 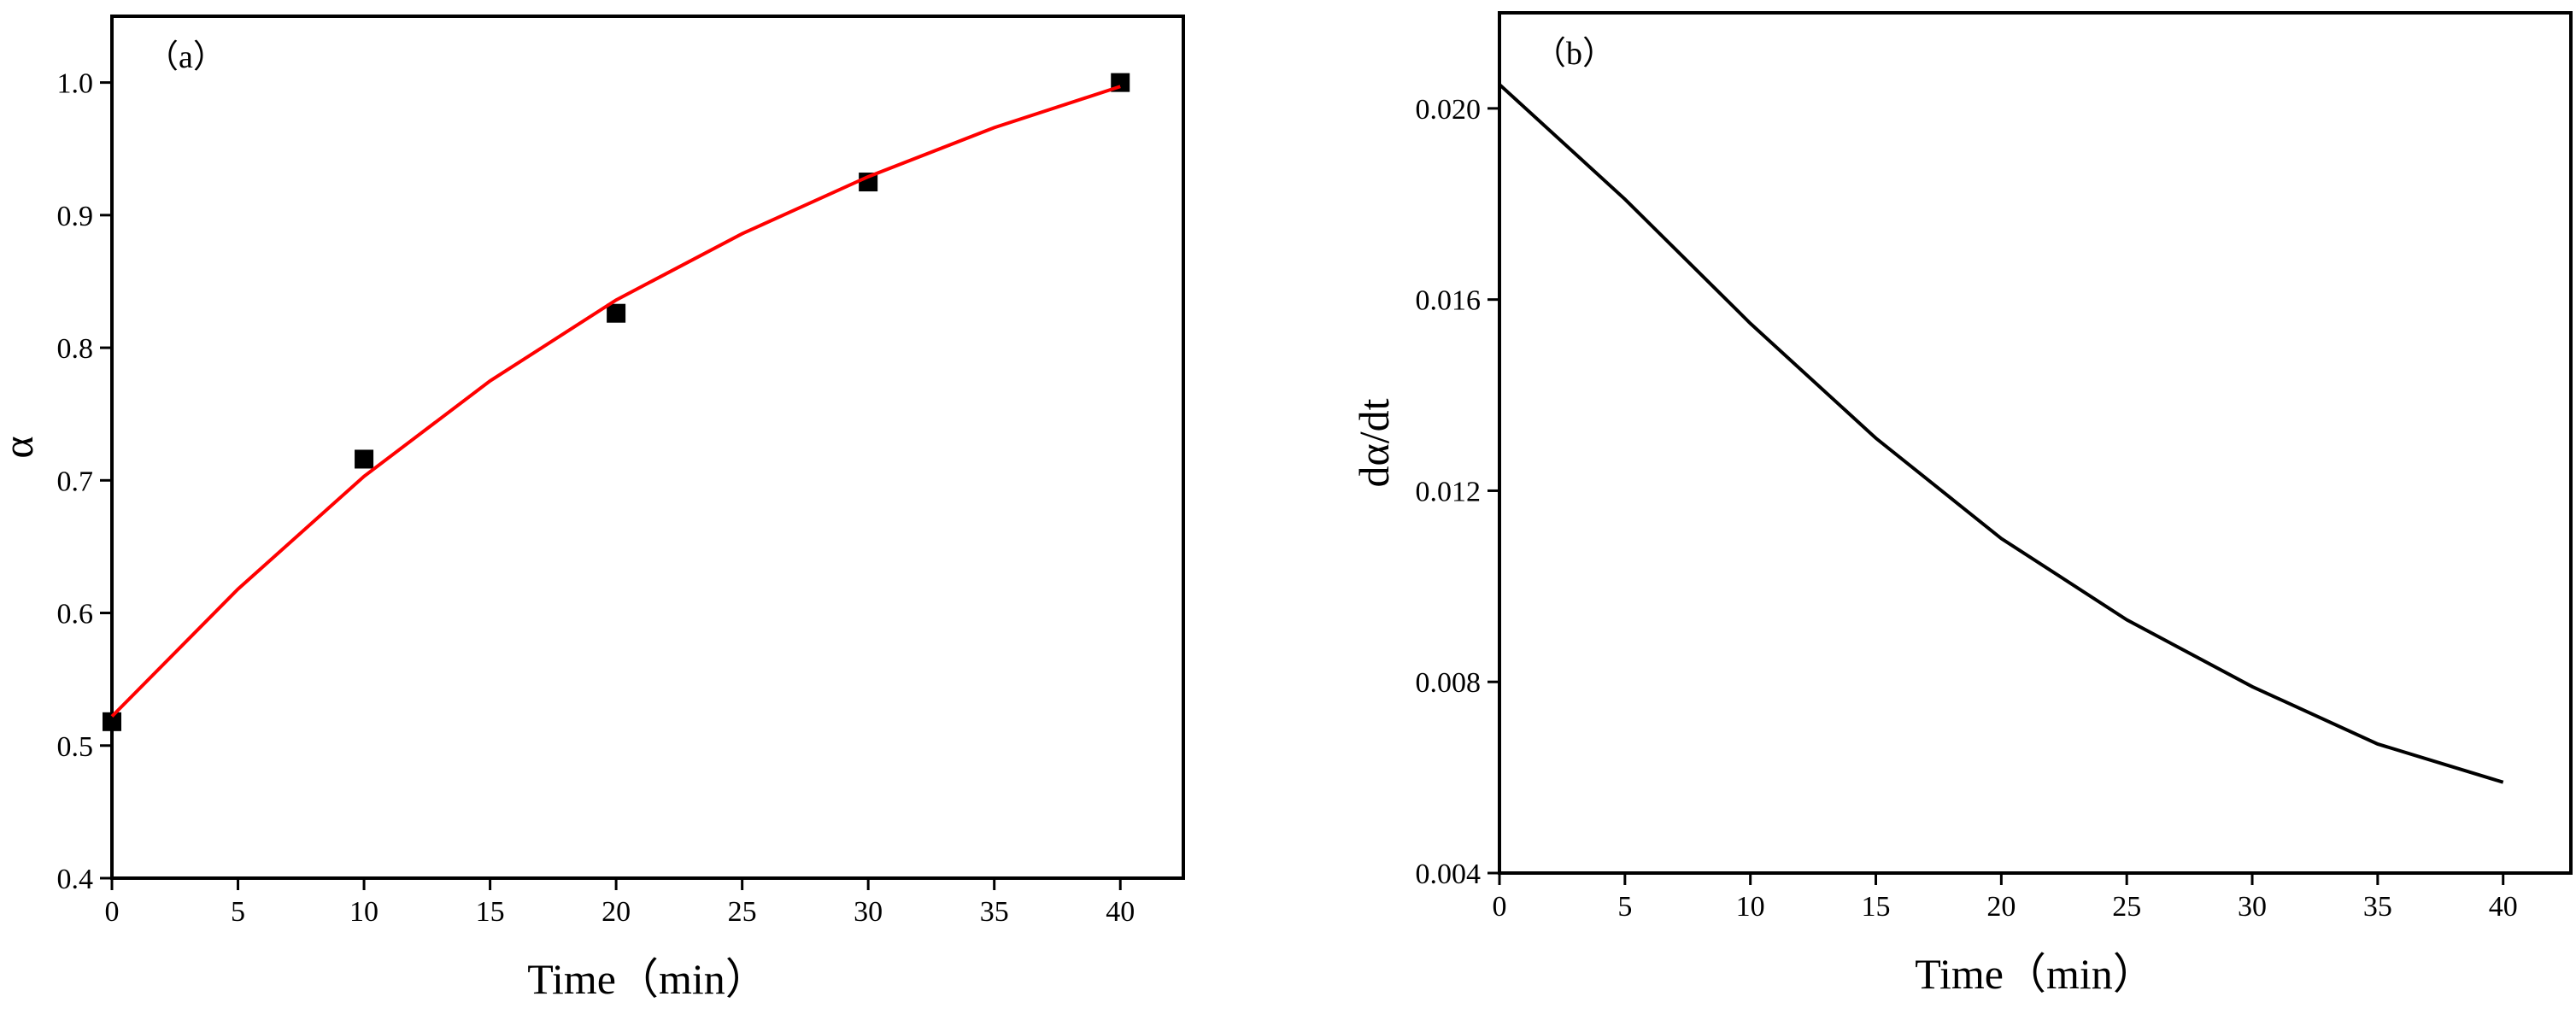 What do you see at coordinates (1449, 110) in the screenshot?
I see `y-tick-label: 0.020` at bounding box center [1449, 110].